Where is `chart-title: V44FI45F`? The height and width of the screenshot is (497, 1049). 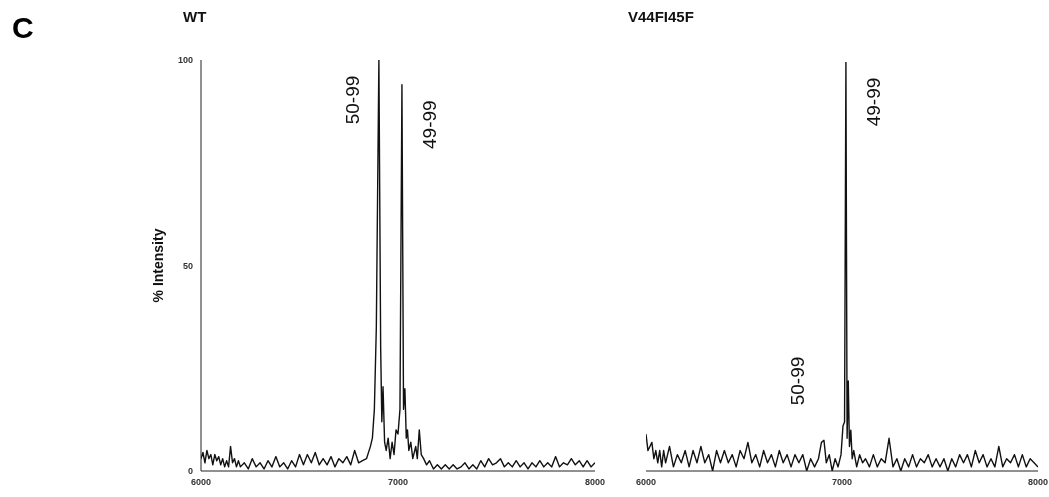
chart-title: V44FI45F is located at coordinates (661, 16).